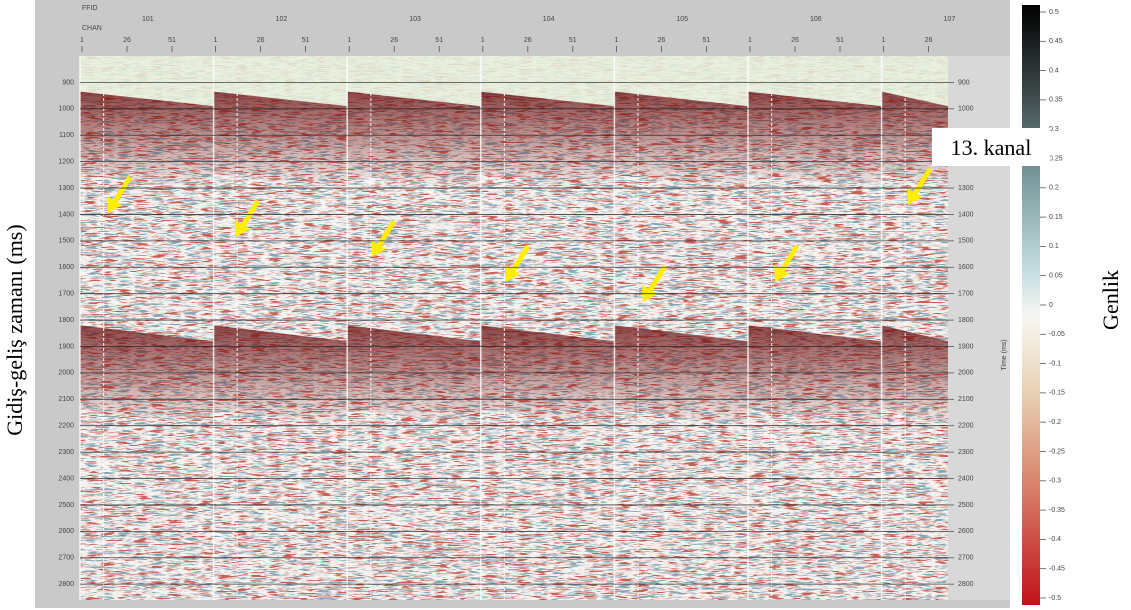 The image size is (1131, 610). Describe the element at coordinates (1051, 305) in the screenshot. I see `colorbar-tick-label: 0` at that location.